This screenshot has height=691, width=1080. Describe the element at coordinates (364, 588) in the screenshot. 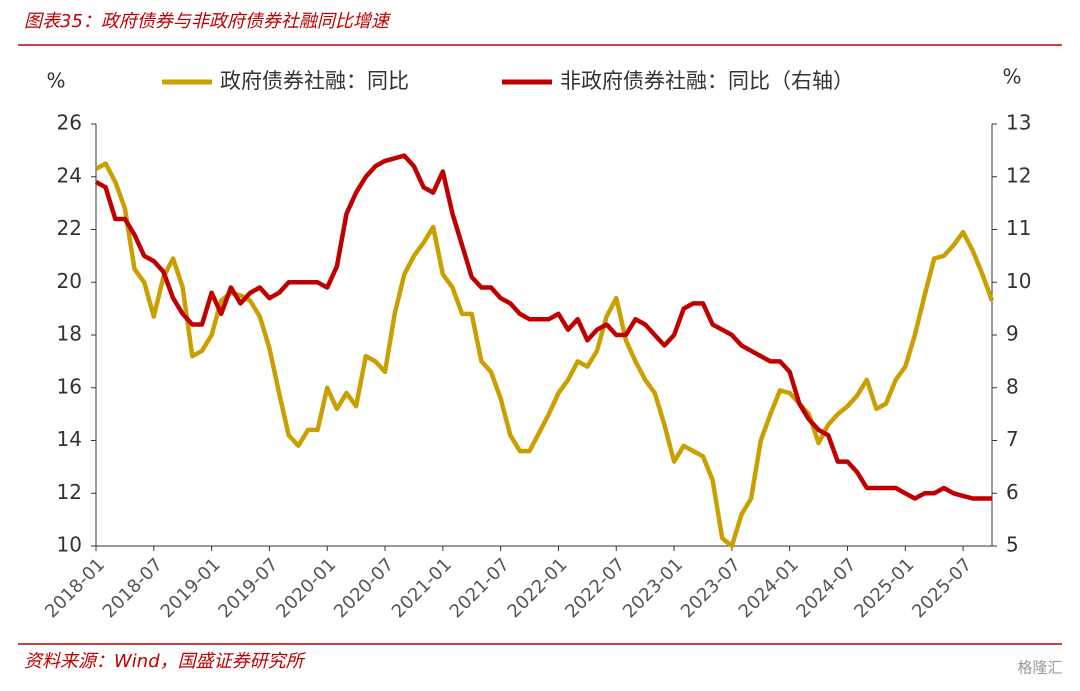

I see `x-tick-label: 2020-07` at that location.